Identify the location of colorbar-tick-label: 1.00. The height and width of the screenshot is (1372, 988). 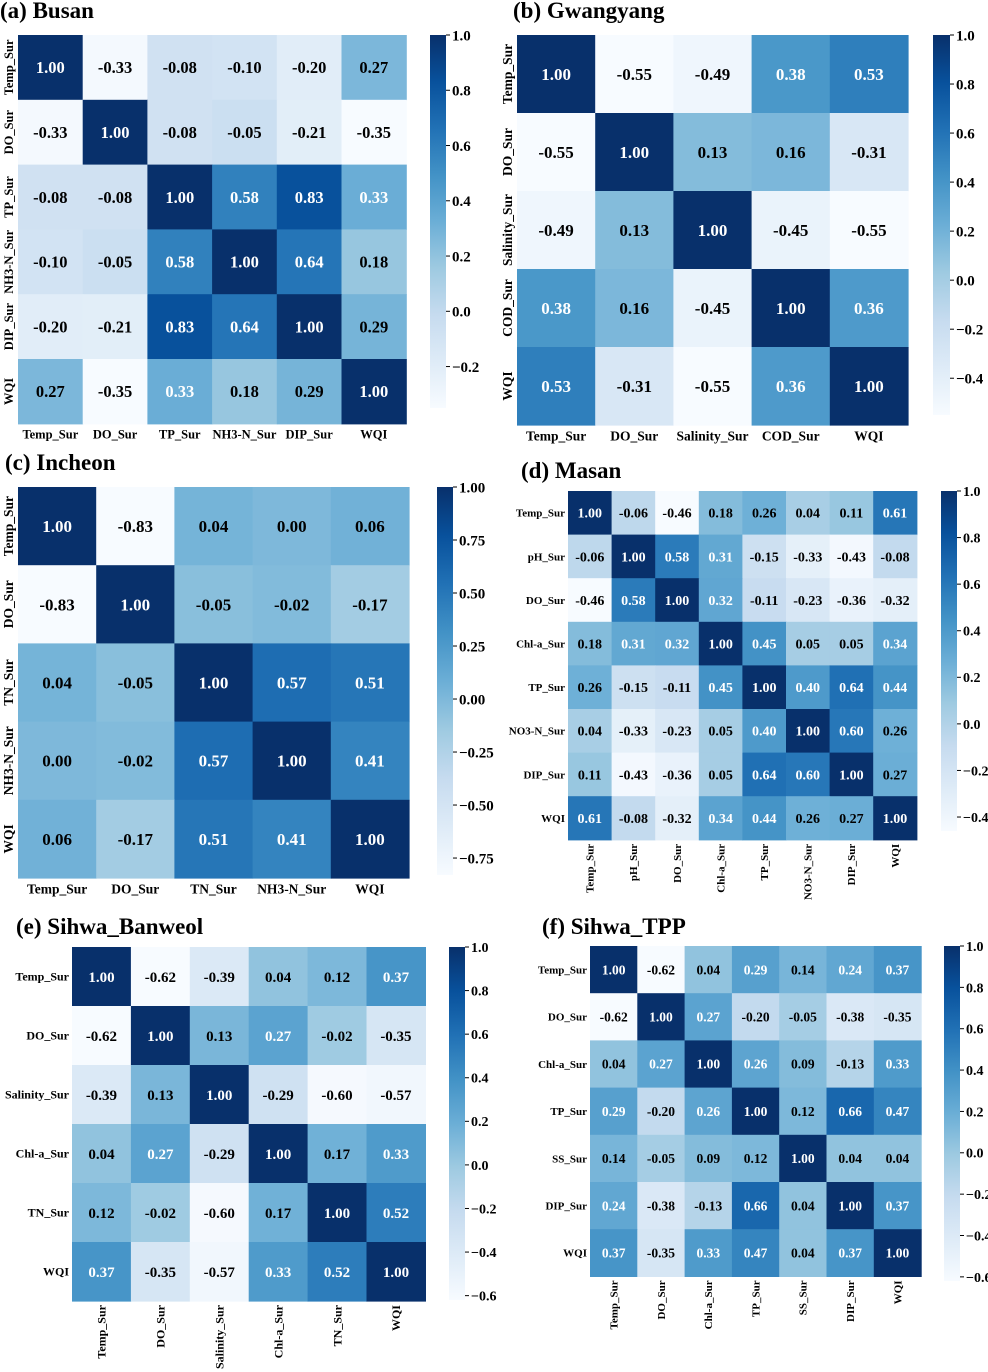
(472, 488).